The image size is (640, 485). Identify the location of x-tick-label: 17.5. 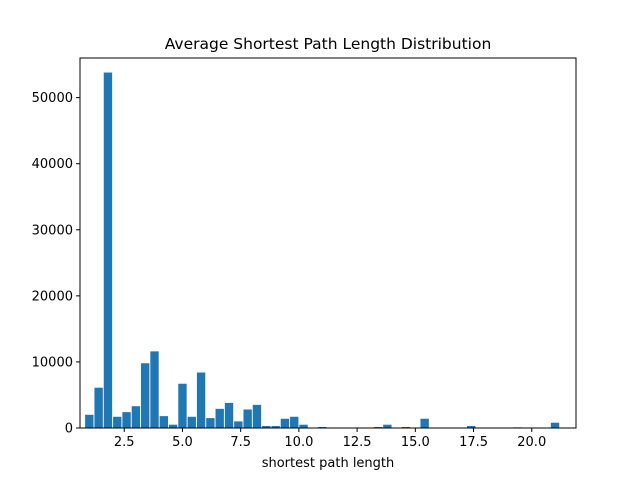
(473, 442).